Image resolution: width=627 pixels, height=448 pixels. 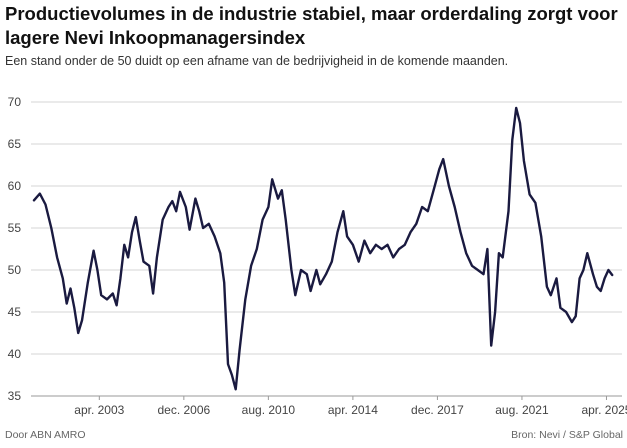 I want to click on y-tick-label: 55, so click(x=15, y=228).